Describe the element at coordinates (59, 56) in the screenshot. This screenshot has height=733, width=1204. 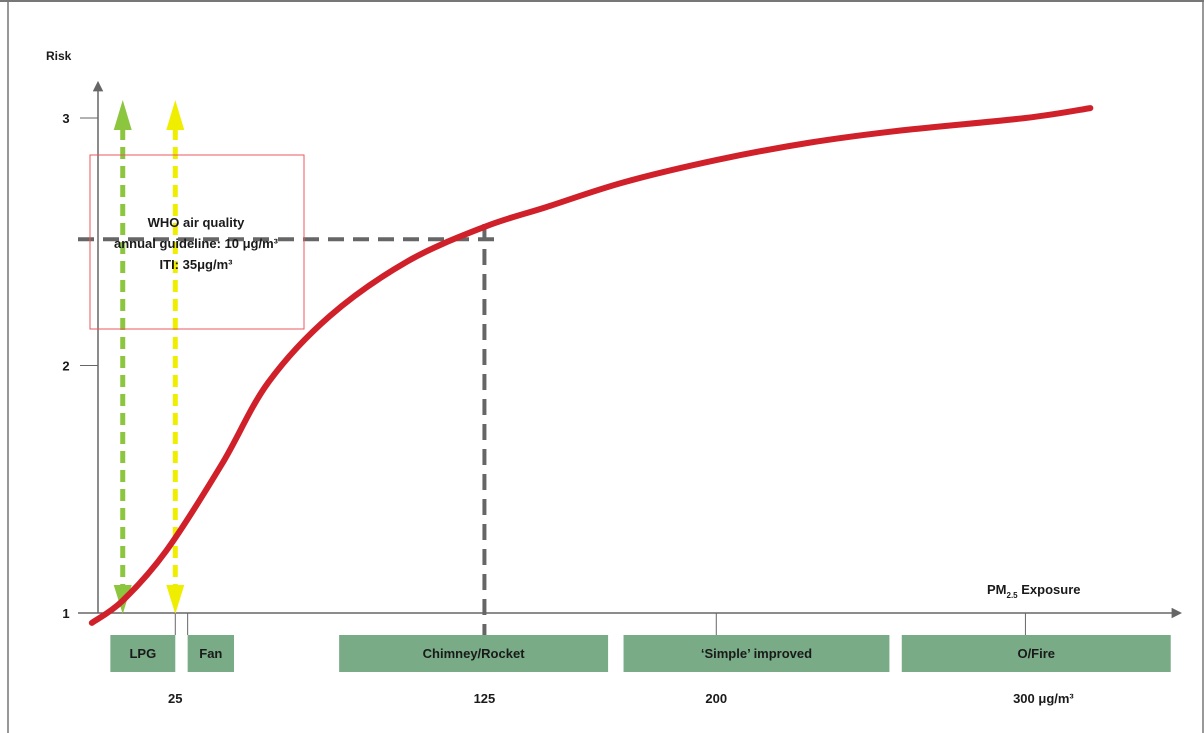
I see `y-axis-label: Risk` at that location.